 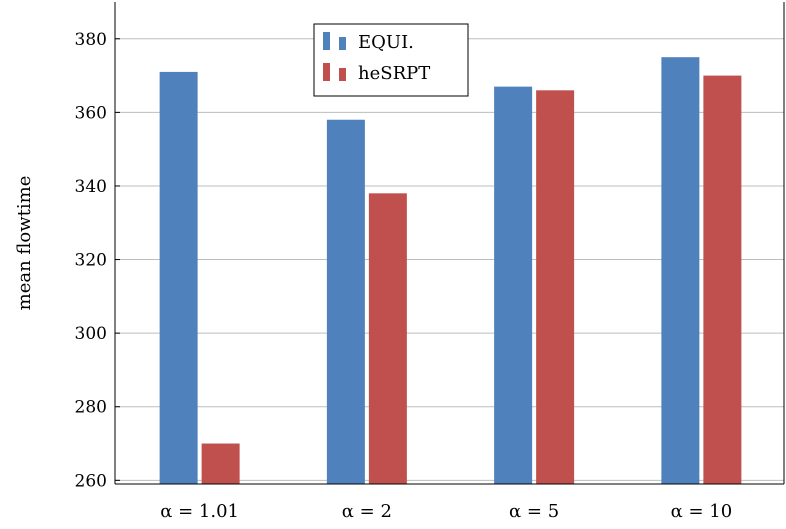 I want to click on legend-swatch-1a, so click(x=326, y=72).